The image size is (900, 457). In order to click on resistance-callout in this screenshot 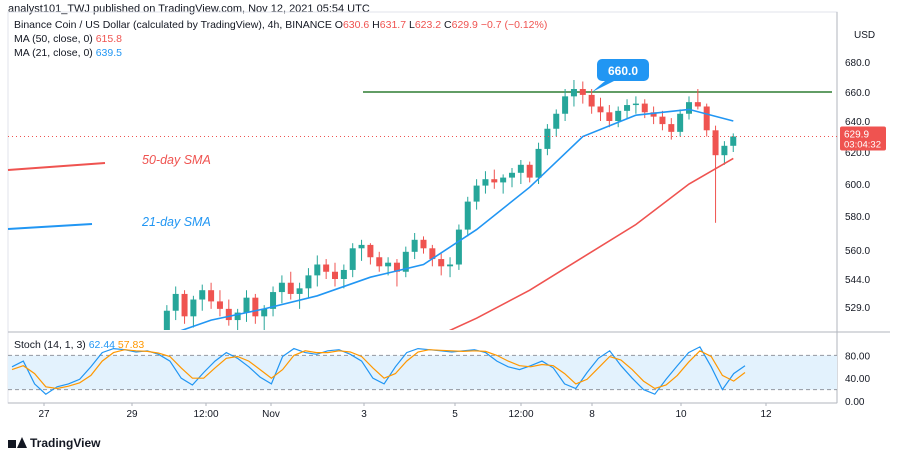, I will do `click(620, 75)`.